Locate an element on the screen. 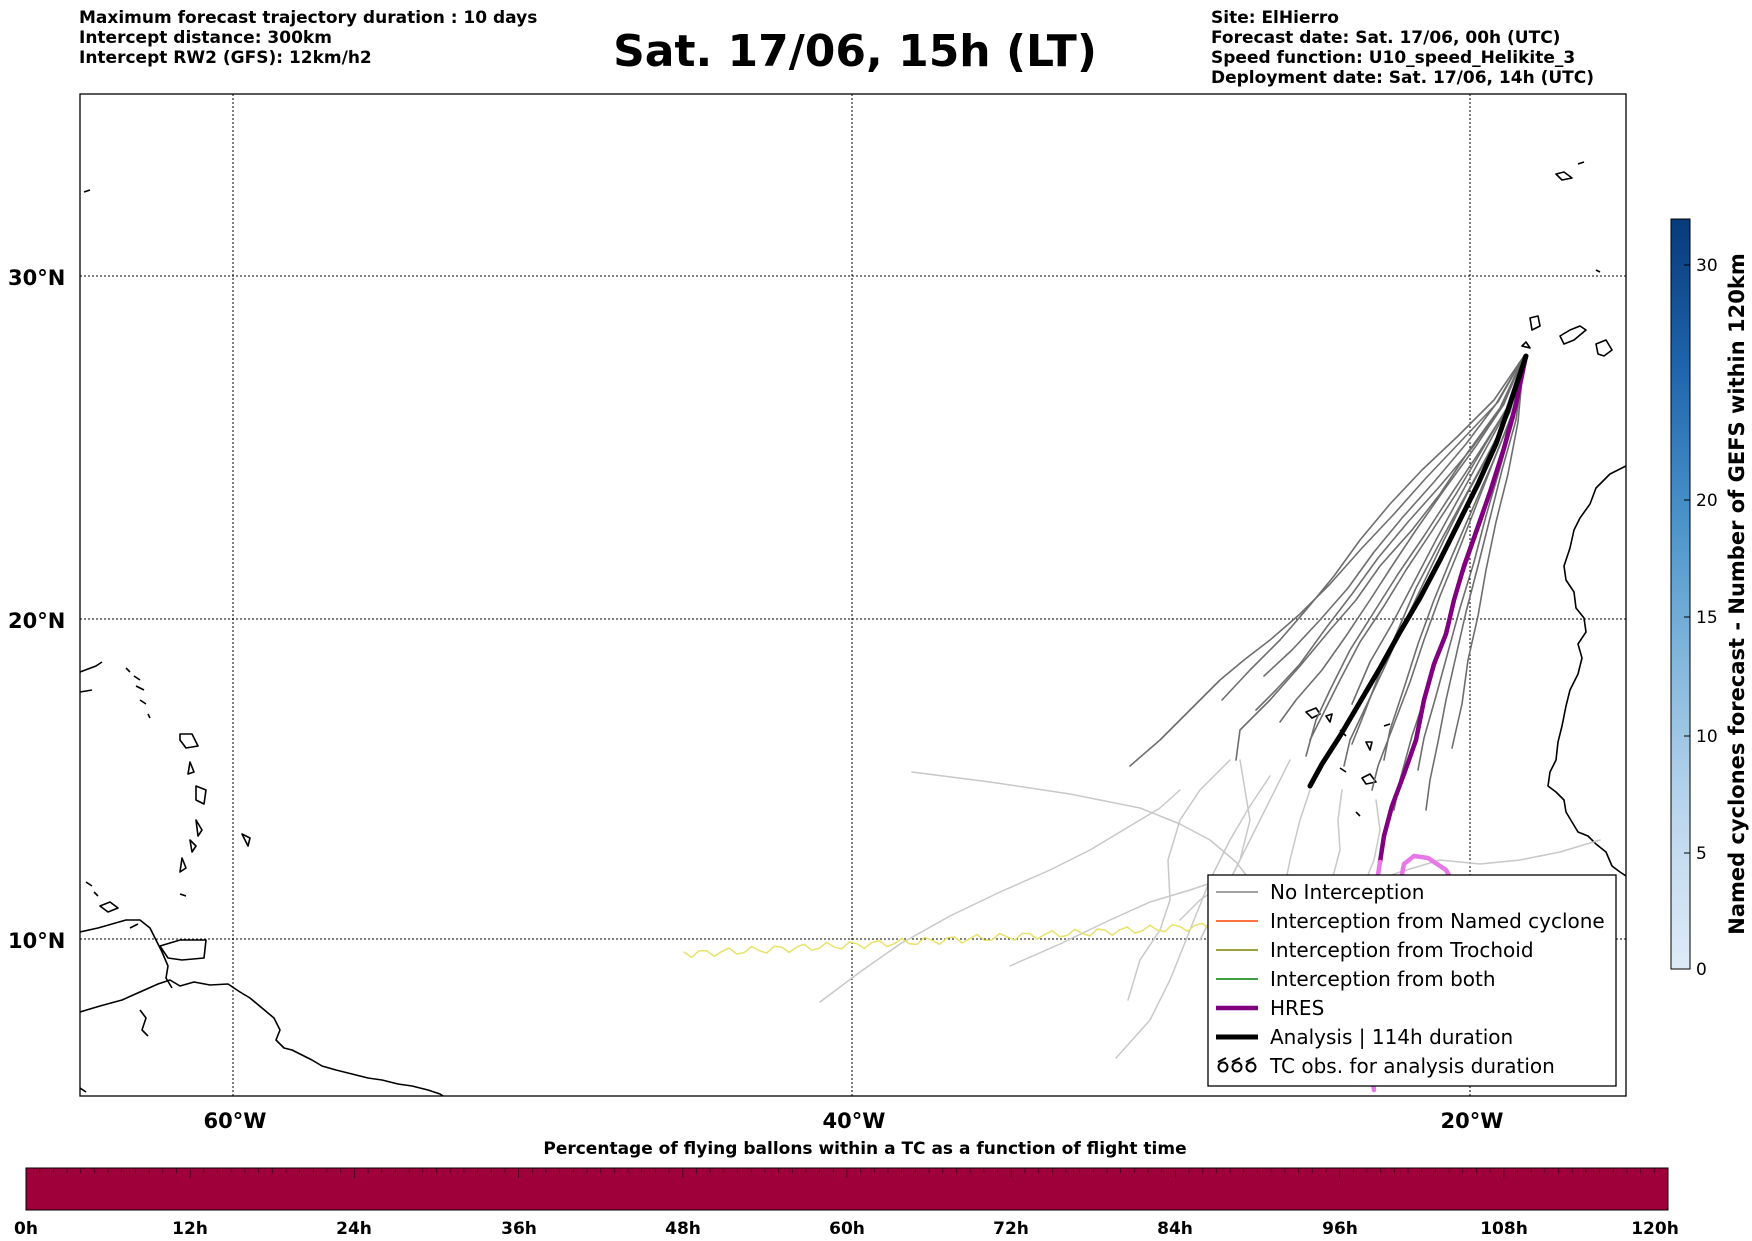 Image resolution: width=1752 pixels, height=1241 pixels. colorbar-tick-5: 5 is located at coordinates (1701, 854).